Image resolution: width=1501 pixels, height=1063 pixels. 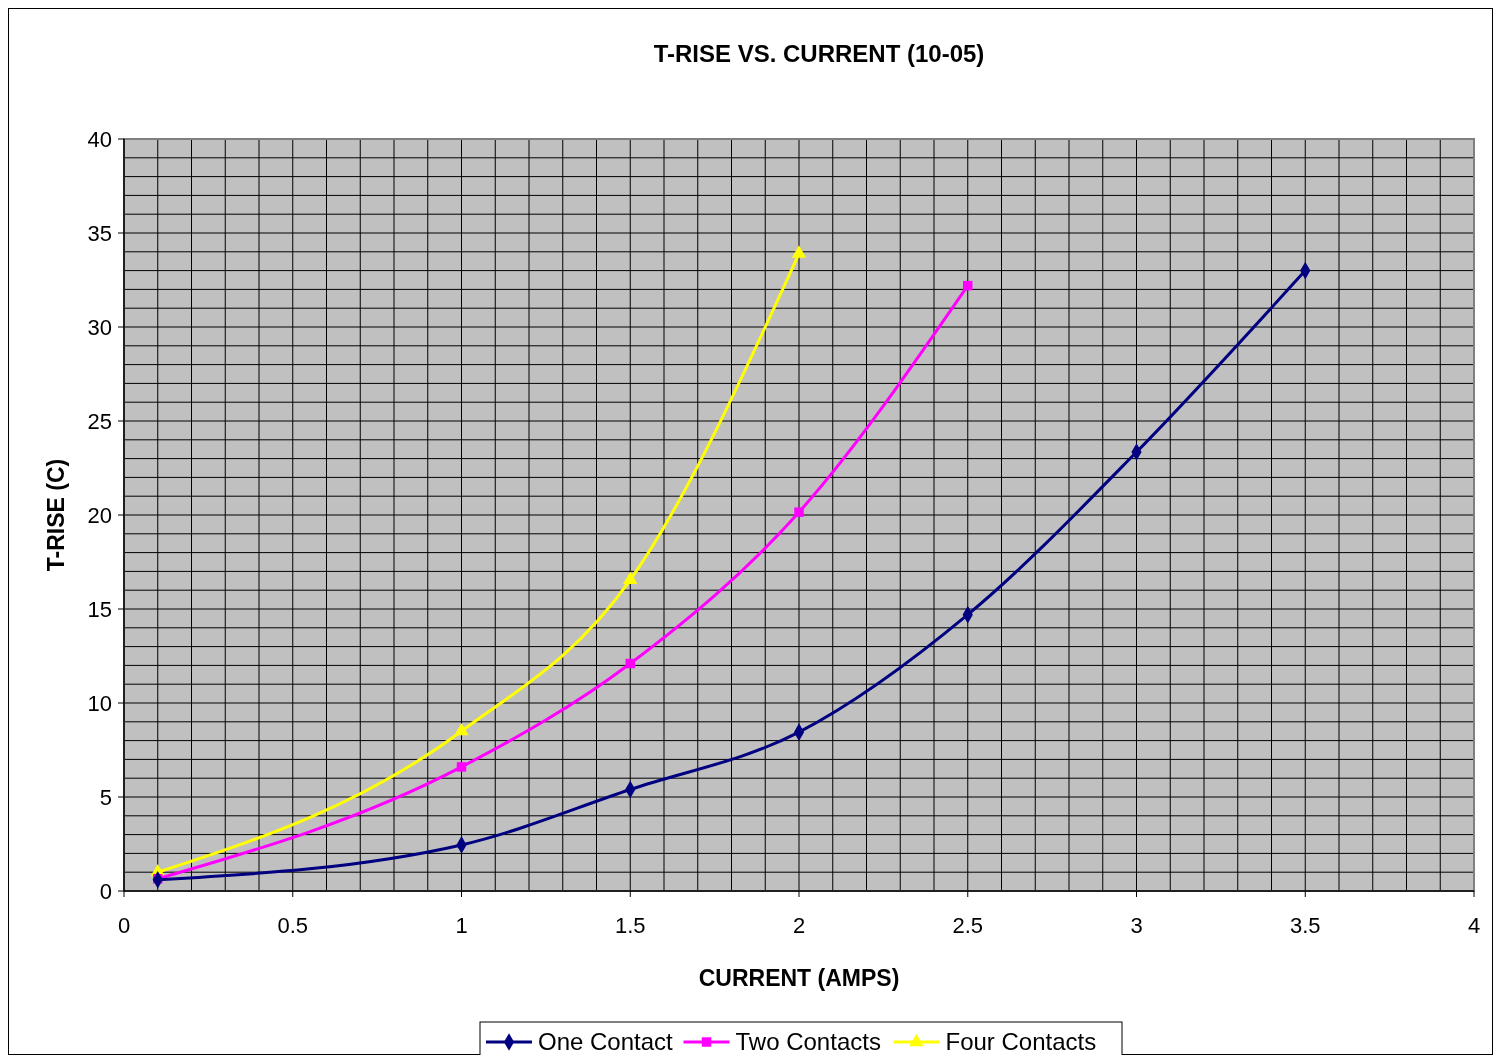 What do you see at coordinates (99, 139) in the screenshot?
I see `y-tick-label: 40` at bounding box center [99, 139].